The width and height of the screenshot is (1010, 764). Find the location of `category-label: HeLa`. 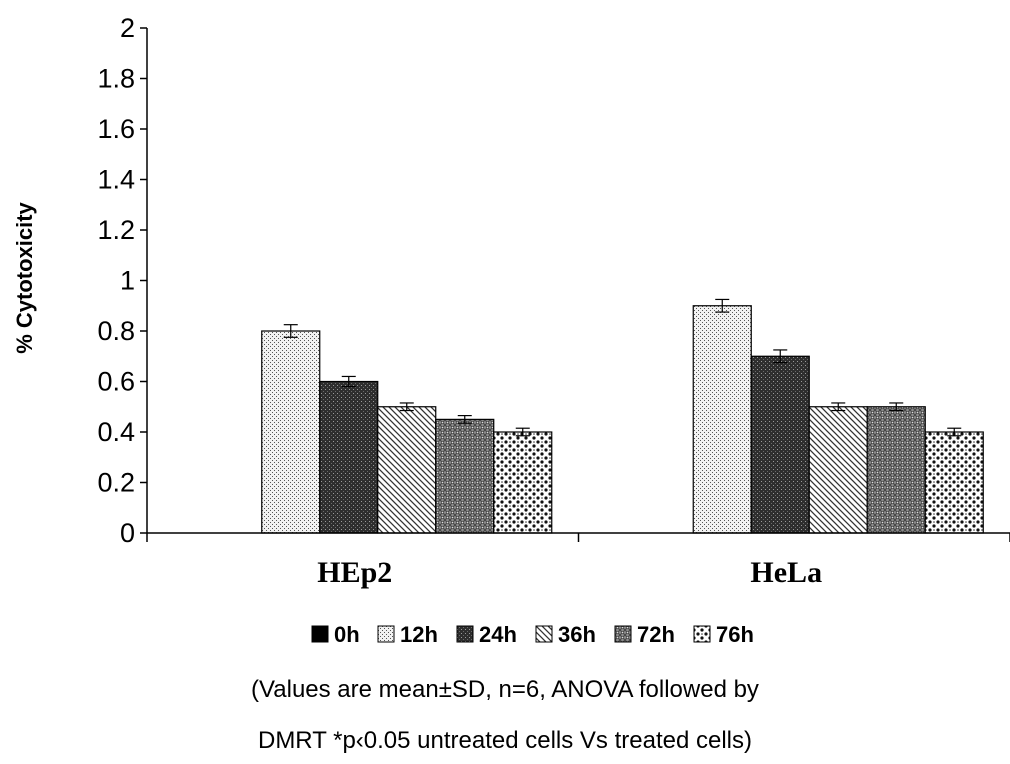

category-label: HeLa is located at coordinates (786, 572).